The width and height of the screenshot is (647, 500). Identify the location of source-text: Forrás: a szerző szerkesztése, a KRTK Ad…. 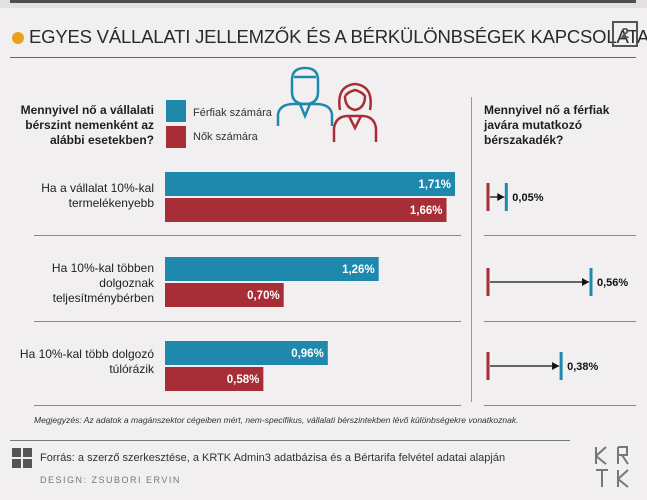
(273, 458).